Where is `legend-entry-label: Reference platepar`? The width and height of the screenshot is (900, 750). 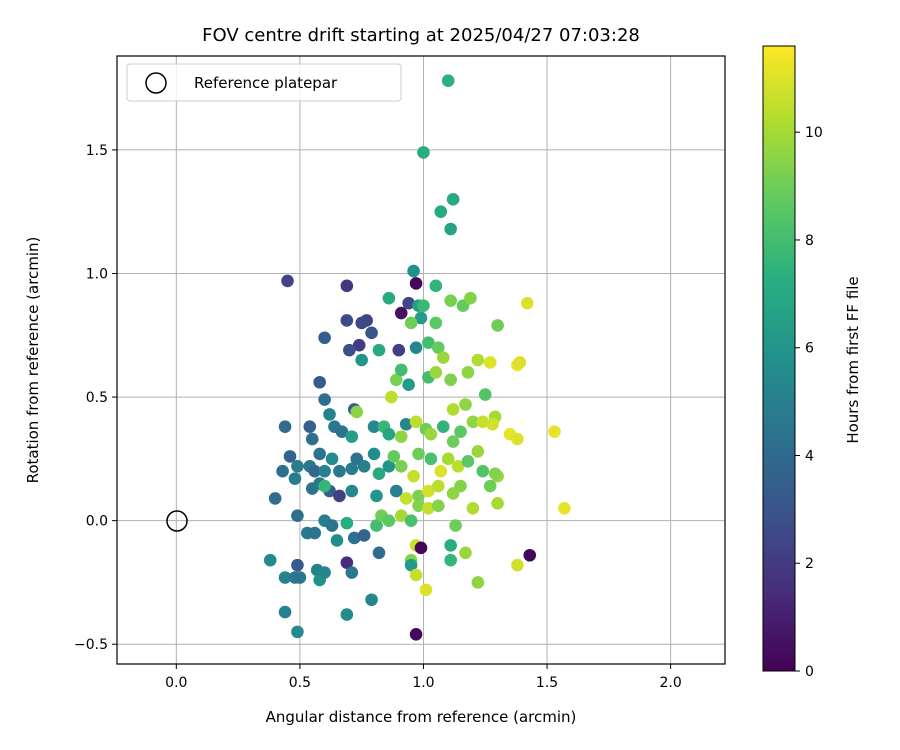
legend-entry-label: Reference platepar is located at coordinates (266, 83).